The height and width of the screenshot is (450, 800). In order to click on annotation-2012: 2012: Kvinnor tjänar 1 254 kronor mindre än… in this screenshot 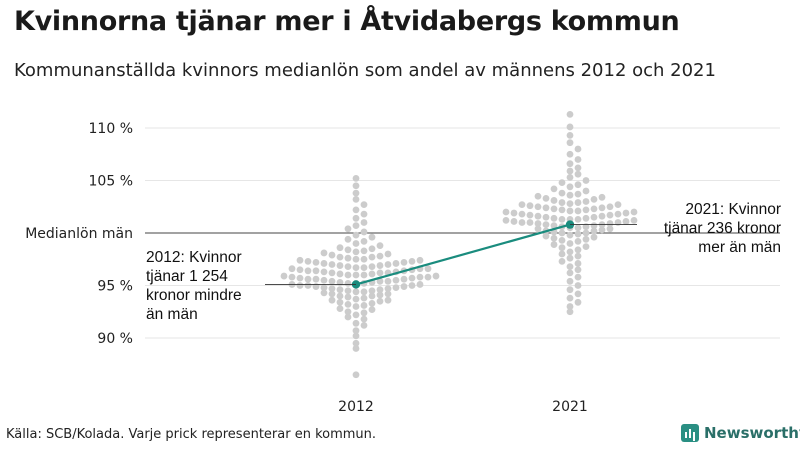, I will do `click(194, 286)`.